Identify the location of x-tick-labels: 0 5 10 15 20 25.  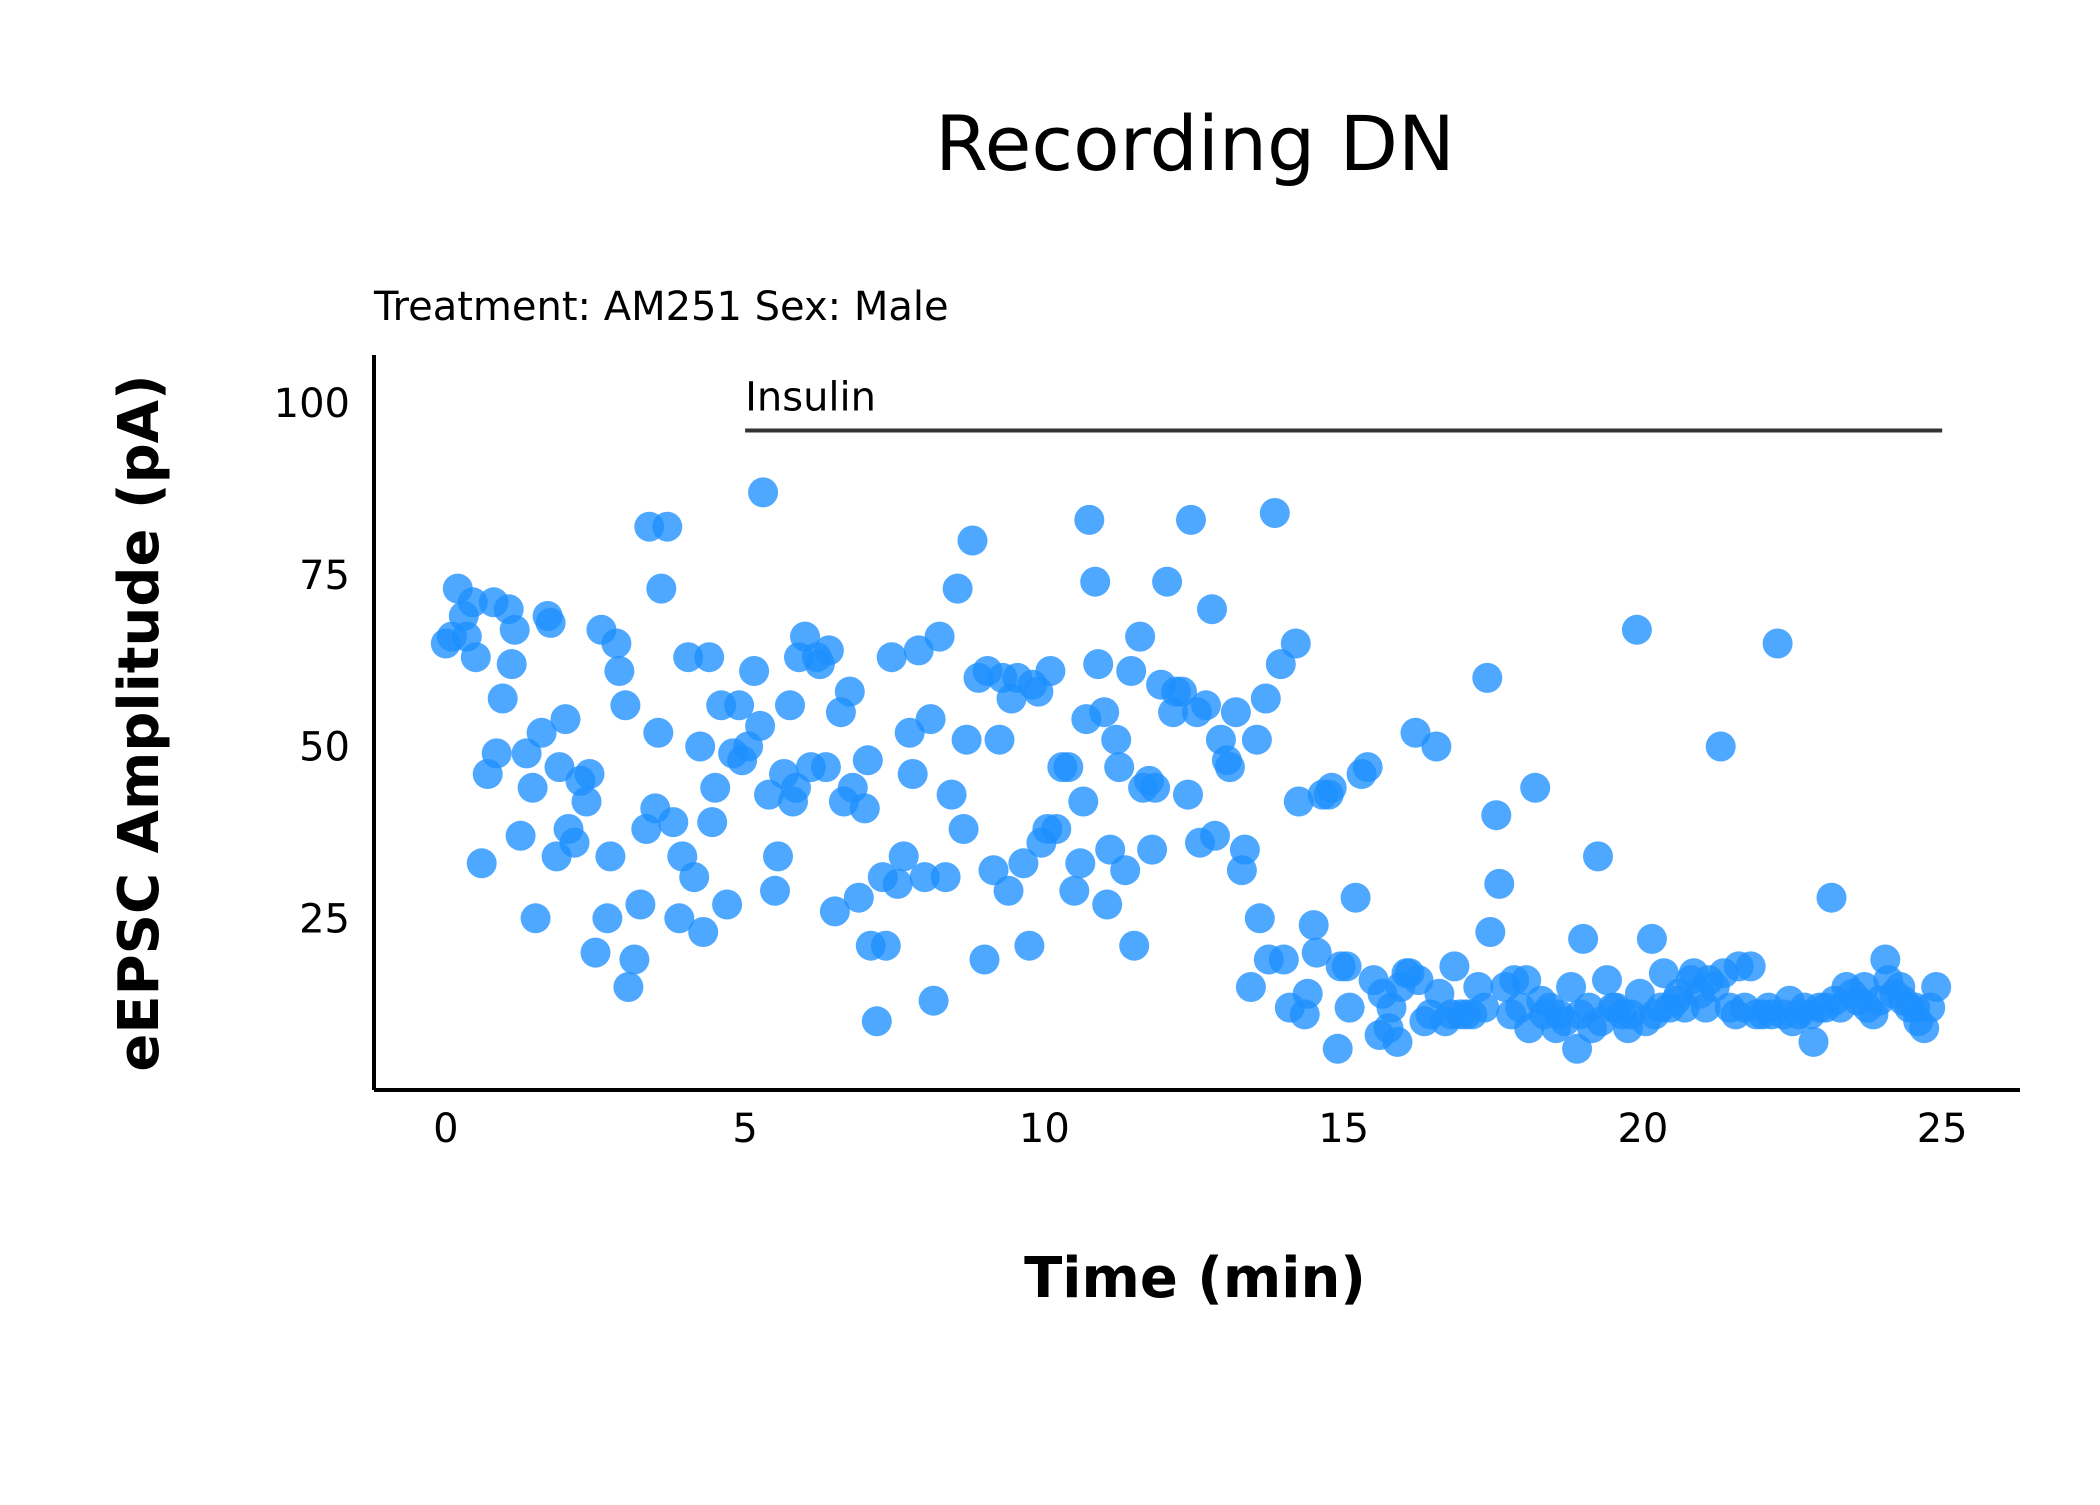
(1200, 1129).